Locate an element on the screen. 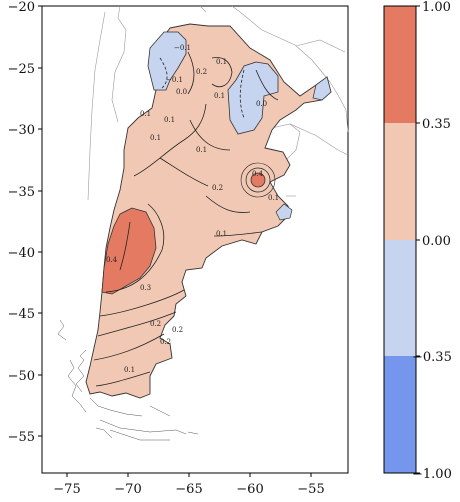 This screenshot has width=460, height=502. x-tick-label: −70 is located at coordinates (127, 489).